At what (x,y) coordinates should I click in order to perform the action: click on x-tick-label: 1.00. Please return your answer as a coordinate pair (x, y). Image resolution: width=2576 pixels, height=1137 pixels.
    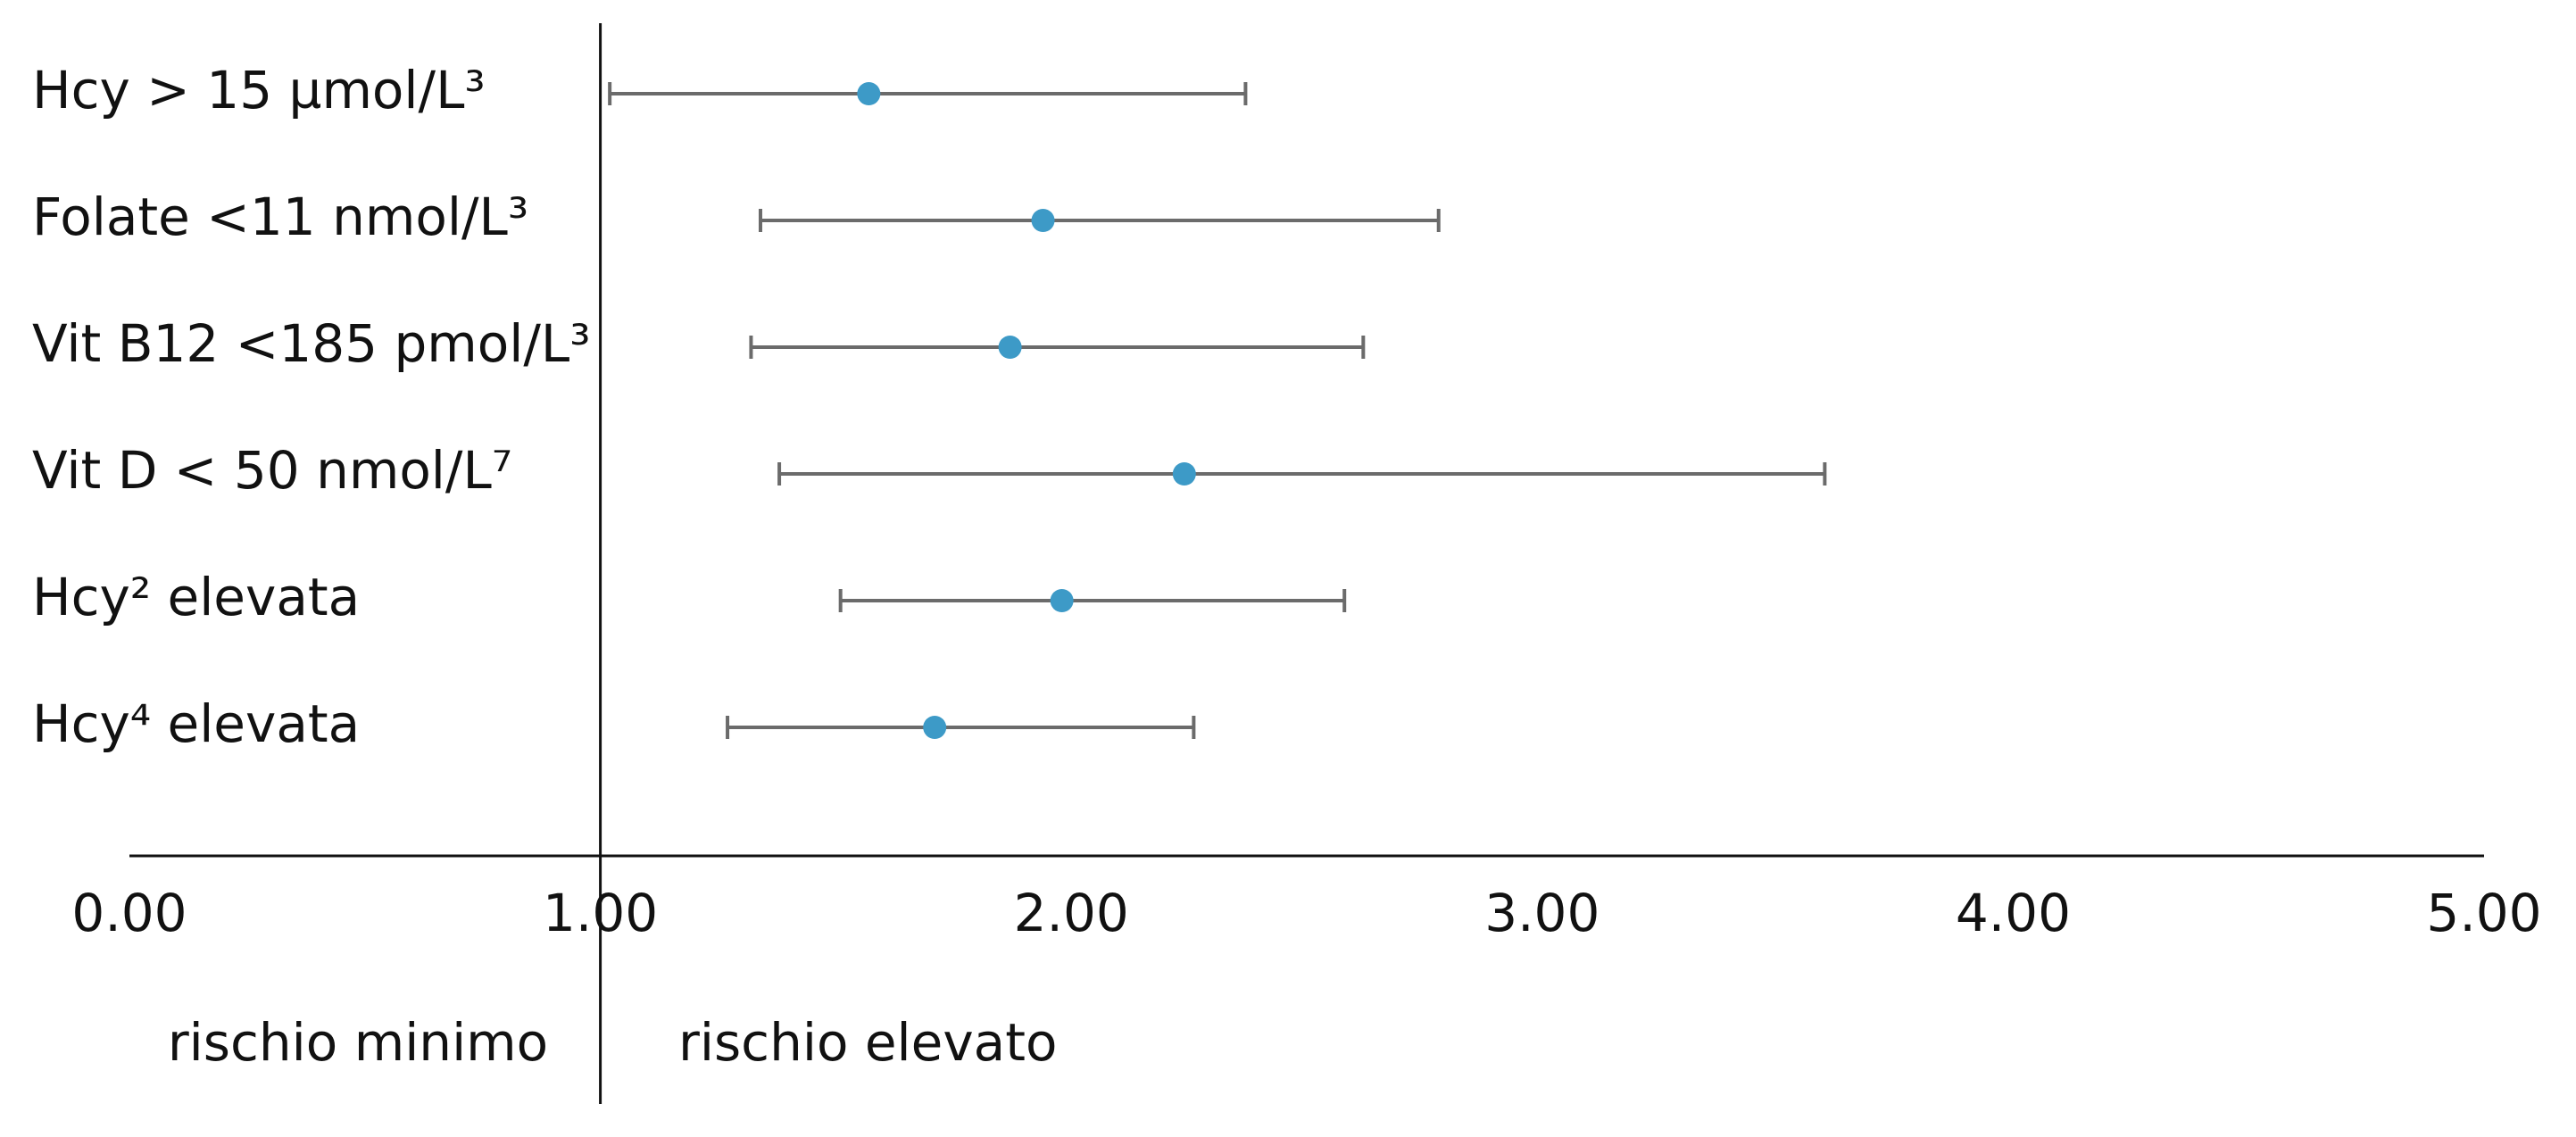
    Looking at the image, I should click on (601, 913).